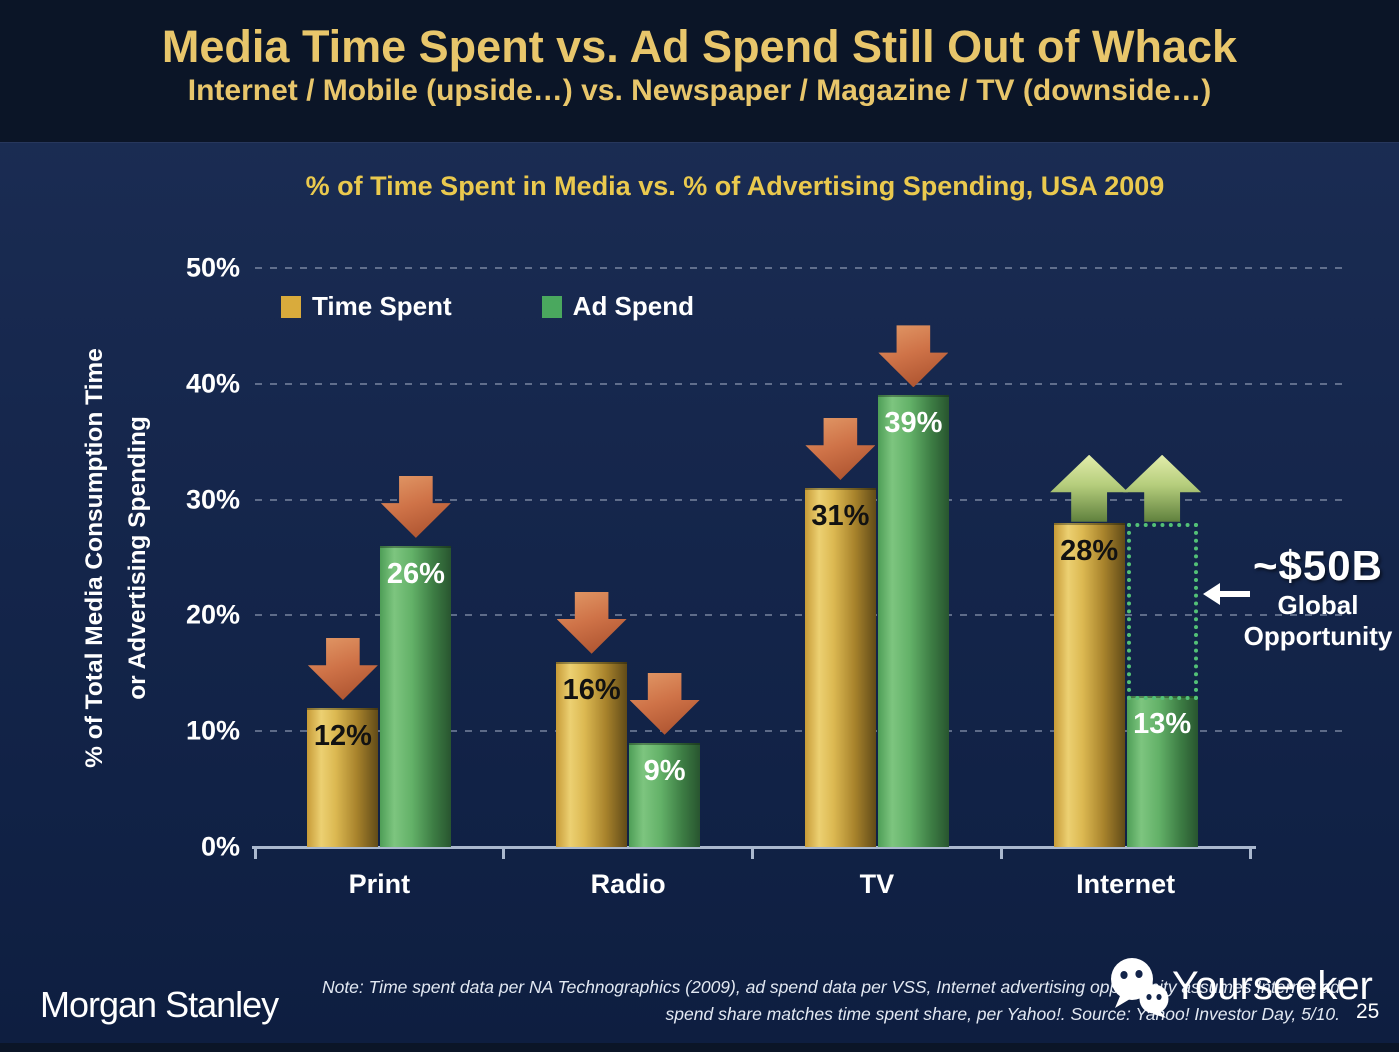  What do you see at coordinates (913, 621) in the screenshot?
I see `bar-ad-spend-tv: 39%` at bounding box center [913, 621].